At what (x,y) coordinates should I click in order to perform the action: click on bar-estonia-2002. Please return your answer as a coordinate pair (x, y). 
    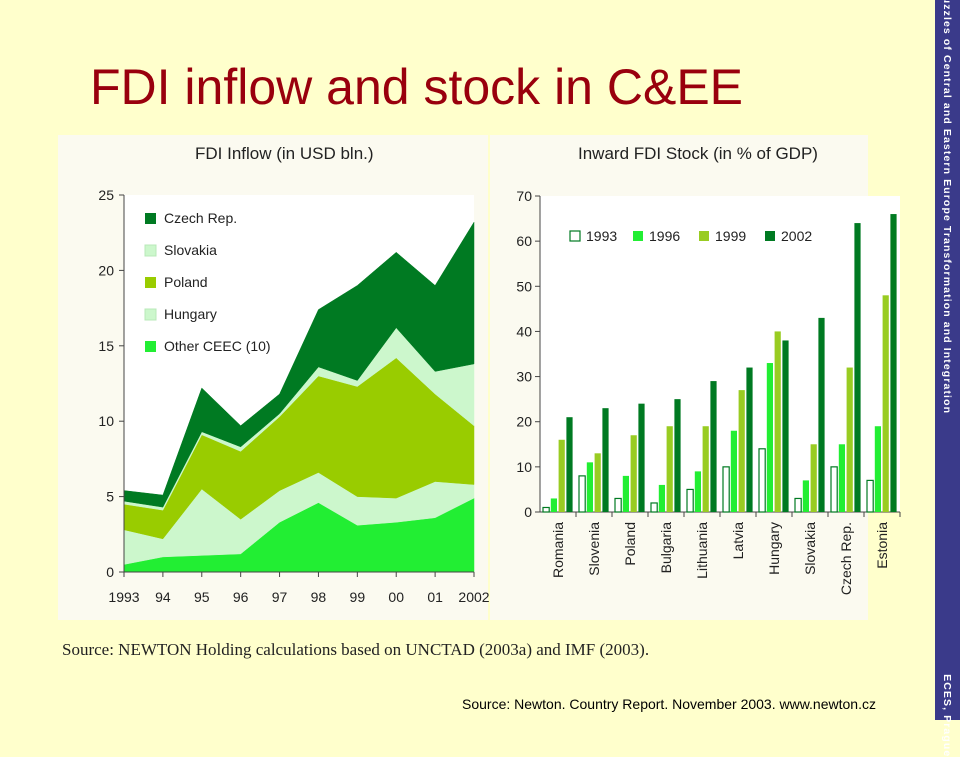
    Looking at the image, I should click on (893, 363).